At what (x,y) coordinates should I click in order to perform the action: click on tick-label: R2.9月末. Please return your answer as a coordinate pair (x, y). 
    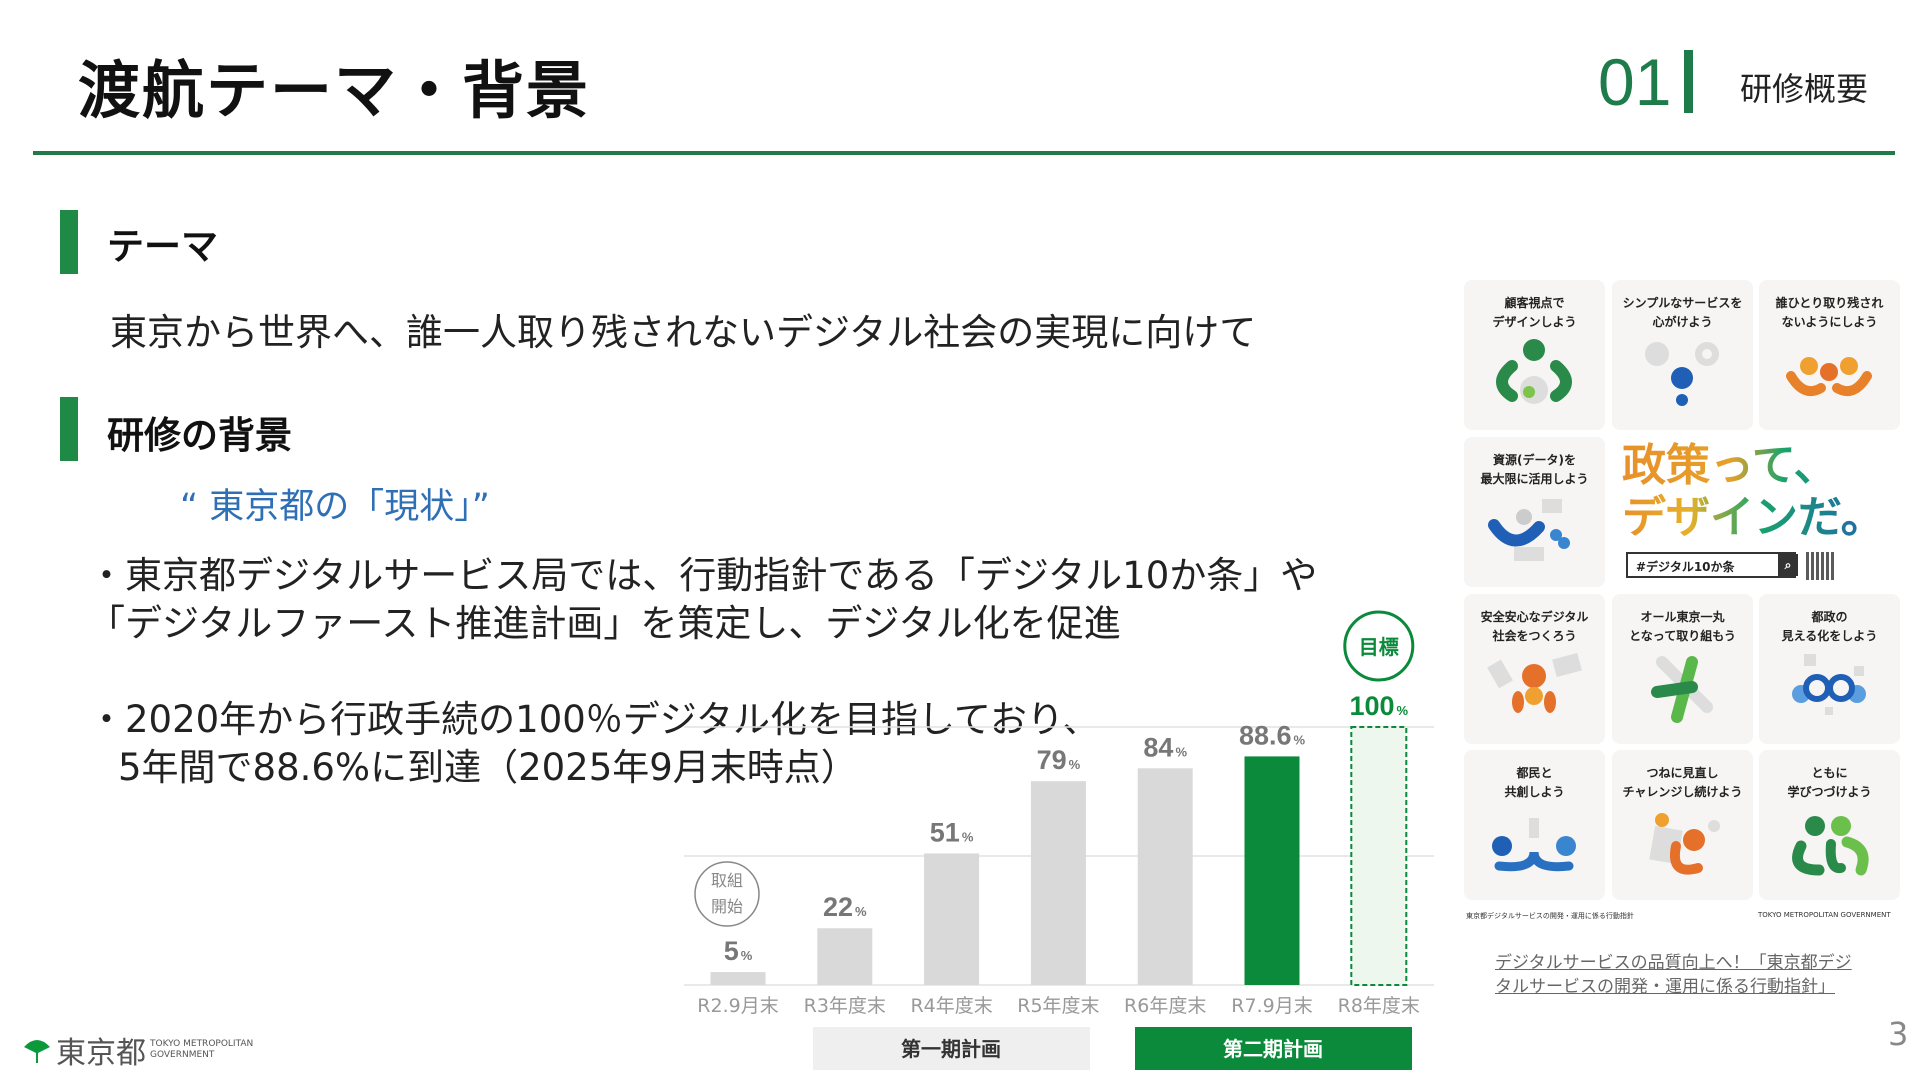
    Looking at the image, I should click on (737, 1006).